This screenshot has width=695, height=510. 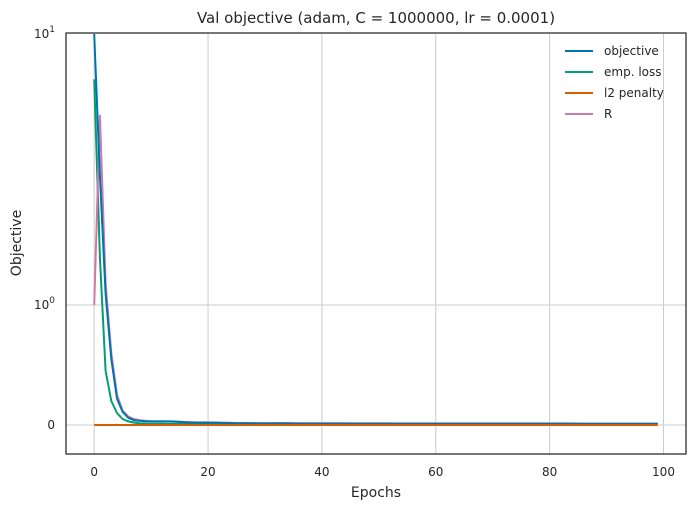 What do you see at coordinates (207, 472) in the screenshot?
I see `x-tick-label: 20` at bounding box center [207, 472].